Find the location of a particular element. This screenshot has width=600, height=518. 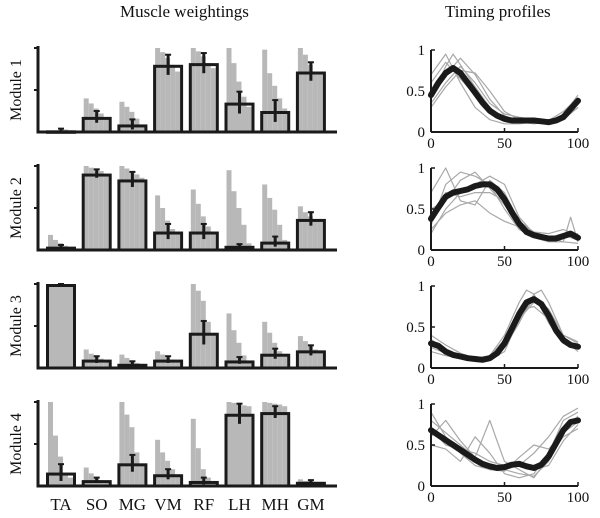

muscle-label-rf: RF is located at coordinates (203, 504).